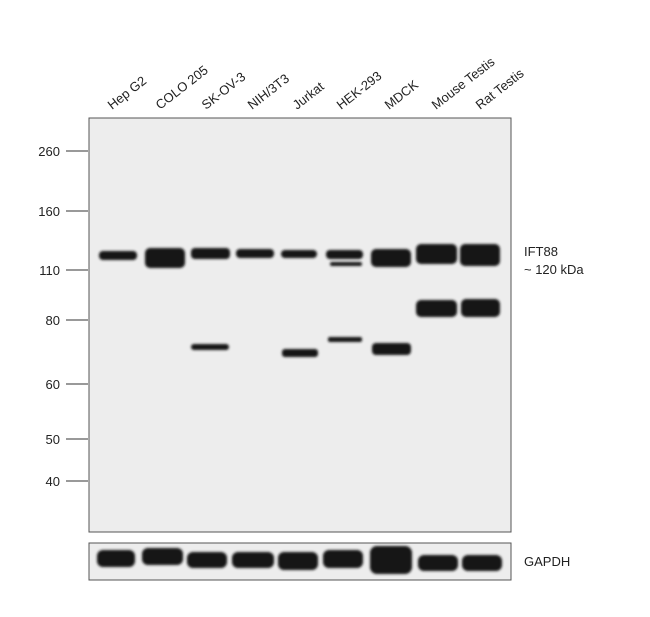  I want to click on target-size: ~ 120 kDa, so click(554, 269).